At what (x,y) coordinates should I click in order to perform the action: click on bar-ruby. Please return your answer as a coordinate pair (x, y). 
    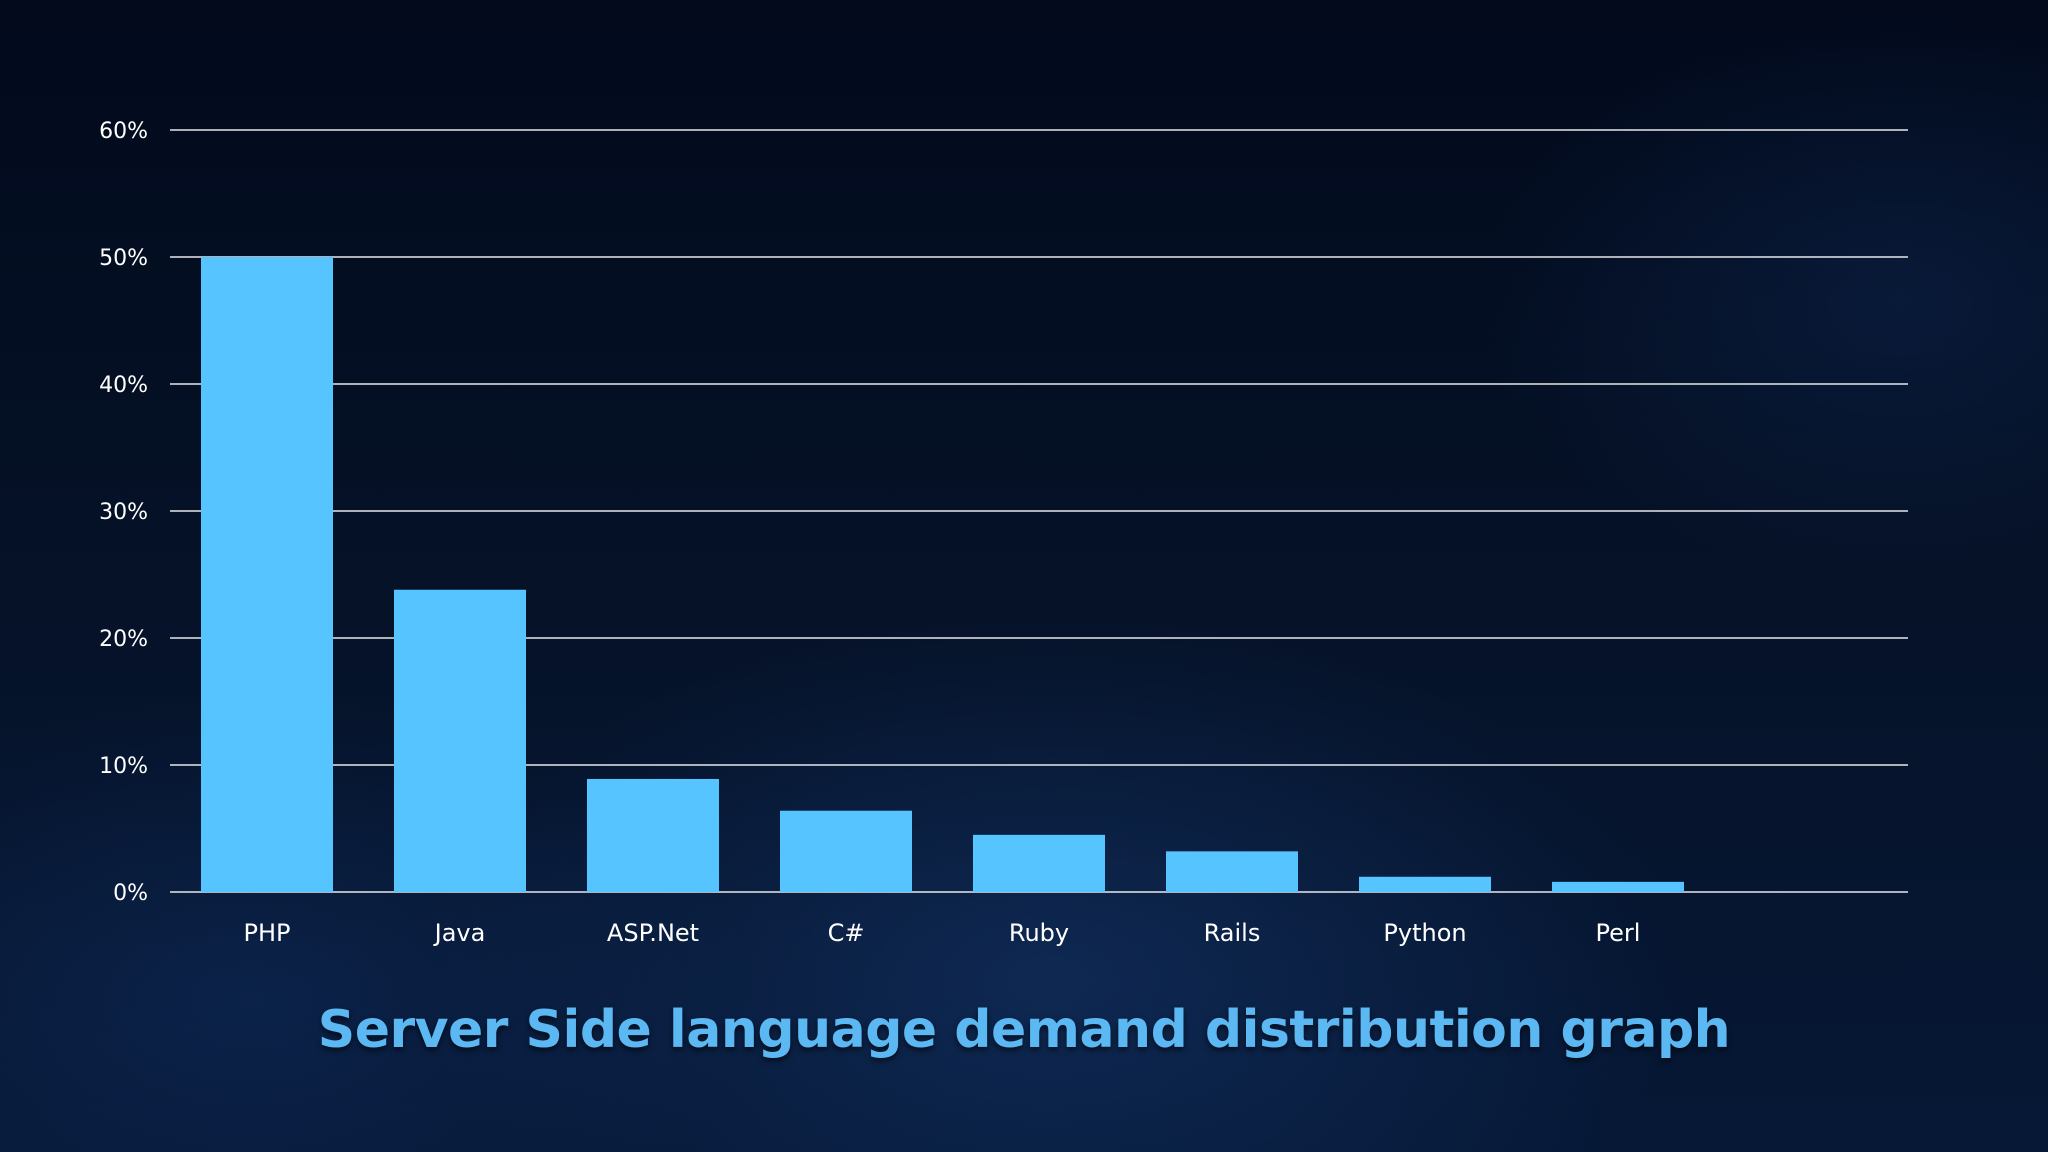
    Looking at the image, I should click on (1039, 863).